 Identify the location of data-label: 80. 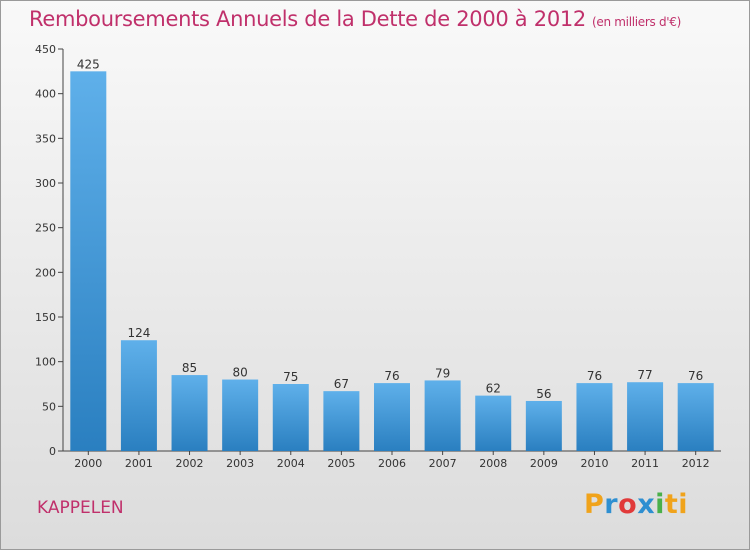
(240, 373).